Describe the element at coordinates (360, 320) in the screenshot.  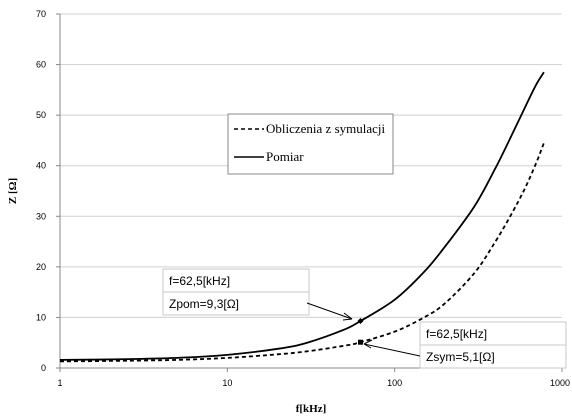
I see `marked-point-measurement` at that location.